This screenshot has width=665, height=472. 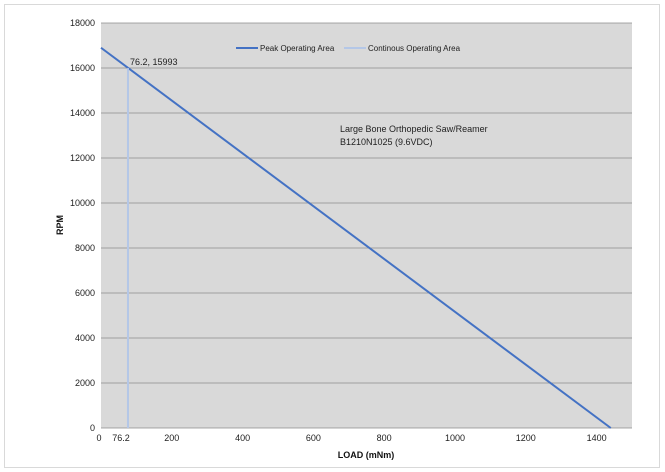 What do you see at coordinates (154, 62) in the screenshot?
I see `point-label: 76.2, 15993` at bounding box center [154, 62].